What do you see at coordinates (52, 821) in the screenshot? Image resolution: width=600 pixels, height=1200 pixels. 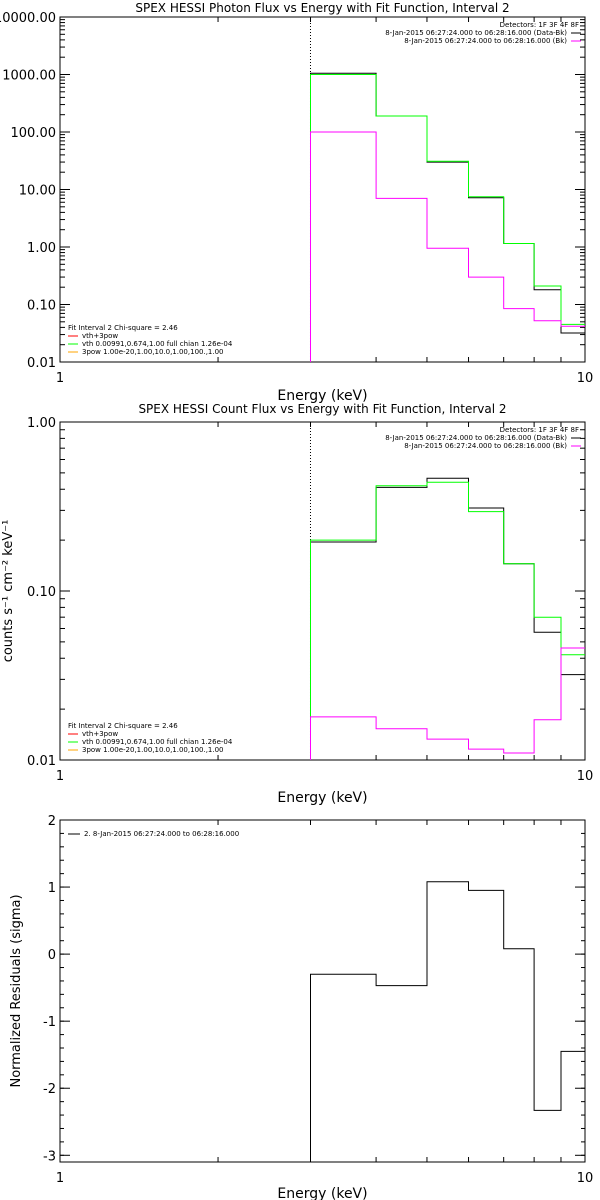 I see `y-tick-label: 2` at bounding box center [52, 821].